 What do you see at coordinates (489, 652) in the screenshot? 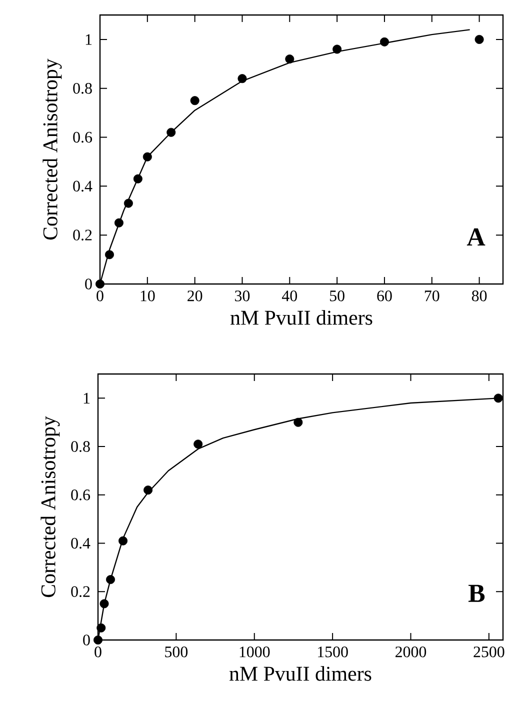
I see `x-tick-label: 2500` at bounding box center [489, 652].